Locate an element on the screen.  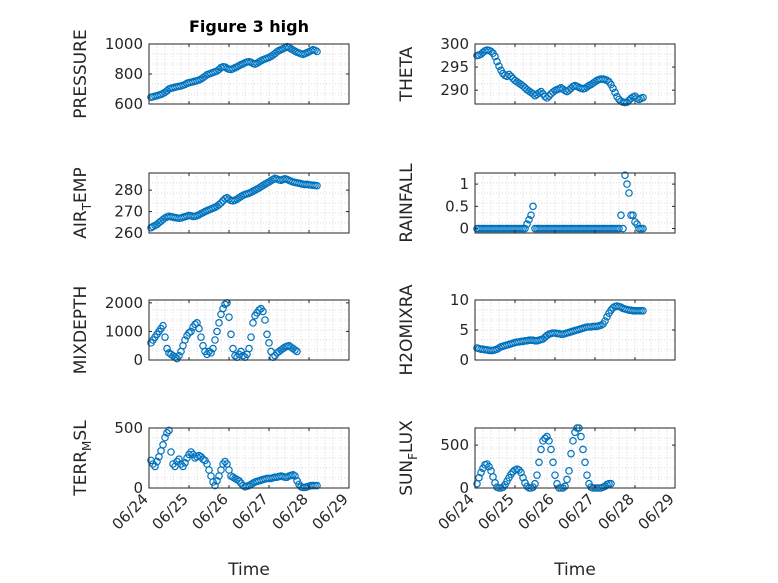
y-axis-label-part: LUX is located at coordinates (407, 436).